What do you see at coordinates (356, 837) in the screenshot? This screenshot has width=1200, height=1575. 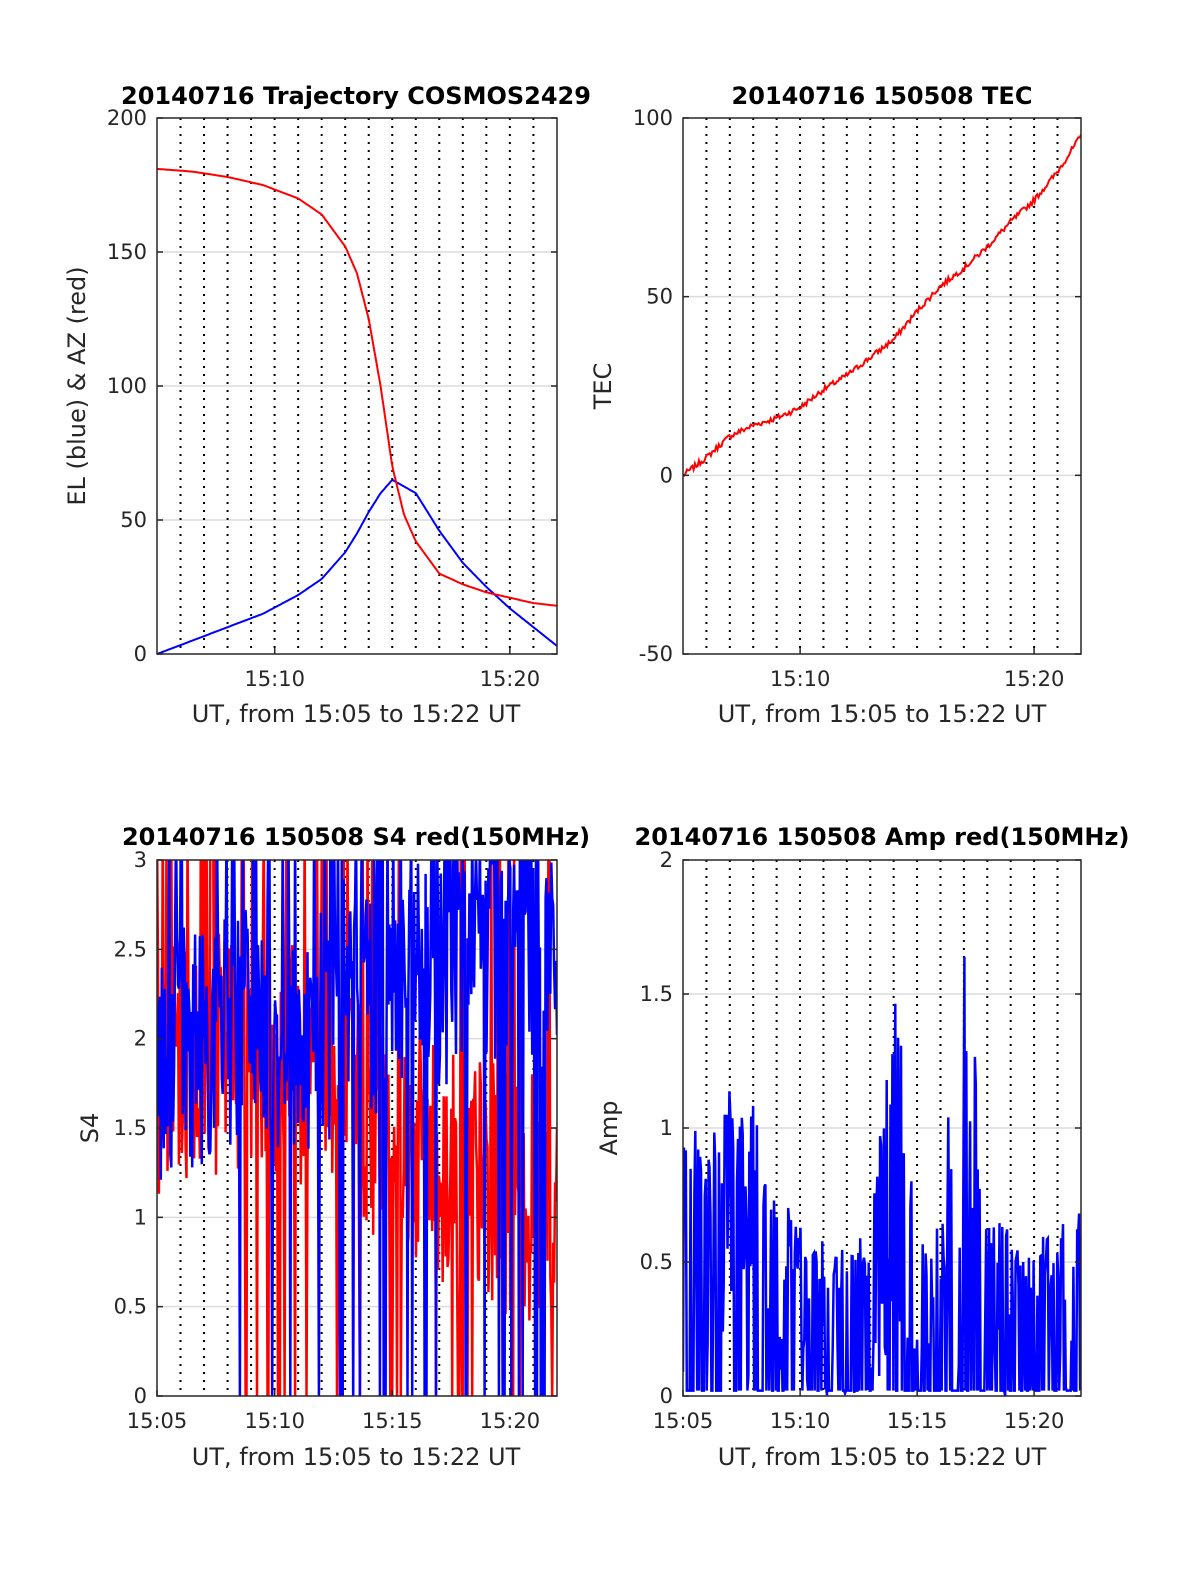 I see `chart-title: 20140716 150508 S4 red(150MHz)` at bounding box center [356, 837].